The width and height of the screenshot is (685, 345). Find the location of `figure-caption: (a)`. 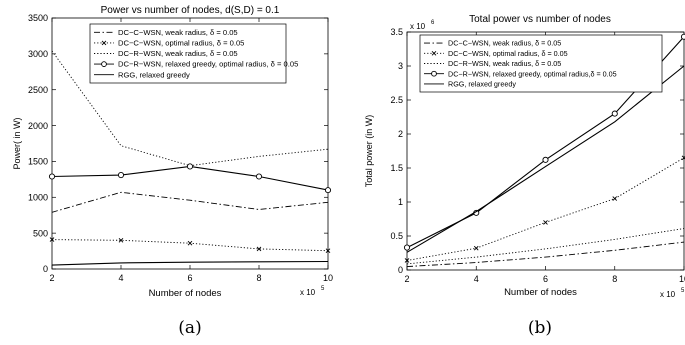

figure-caption: (a) is located at coordinates (189, 328).